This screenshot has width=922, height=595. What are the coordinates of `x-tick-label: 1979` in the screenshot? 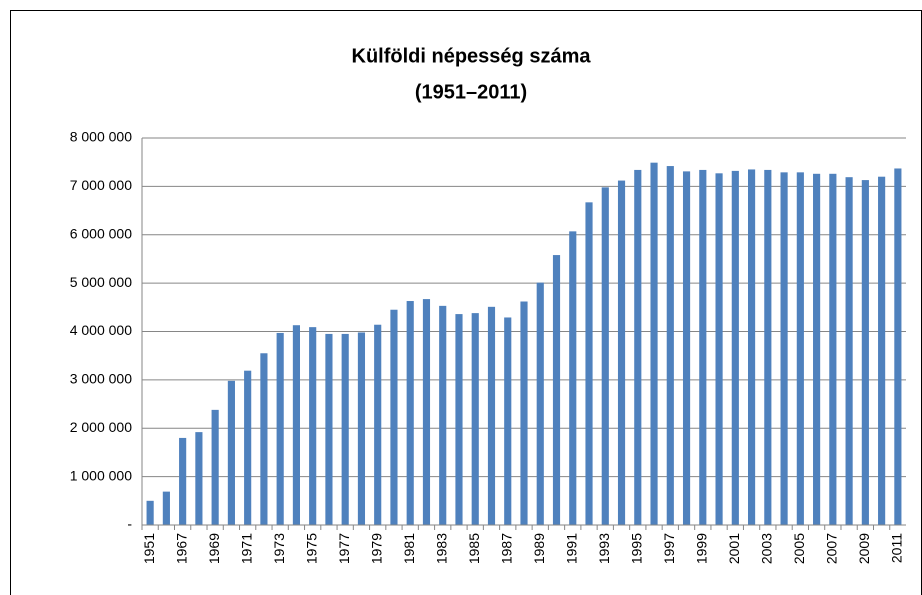 It's located at (376, 548).